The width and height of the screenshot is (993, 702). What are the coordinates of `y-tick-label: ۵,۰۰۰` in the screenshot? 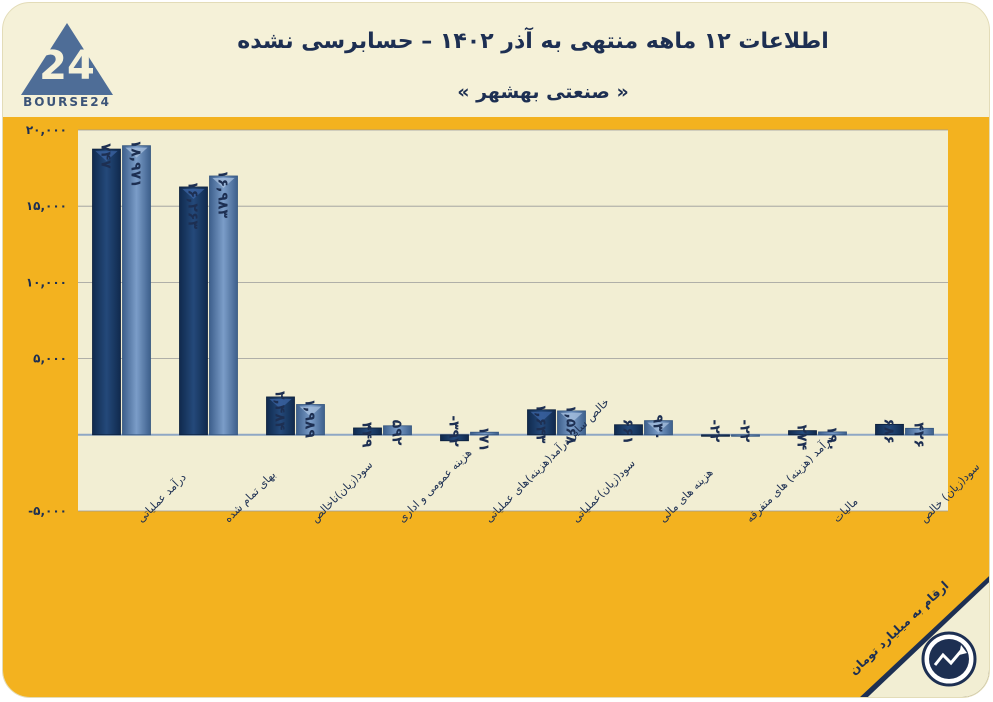 It's located at (50, 359).